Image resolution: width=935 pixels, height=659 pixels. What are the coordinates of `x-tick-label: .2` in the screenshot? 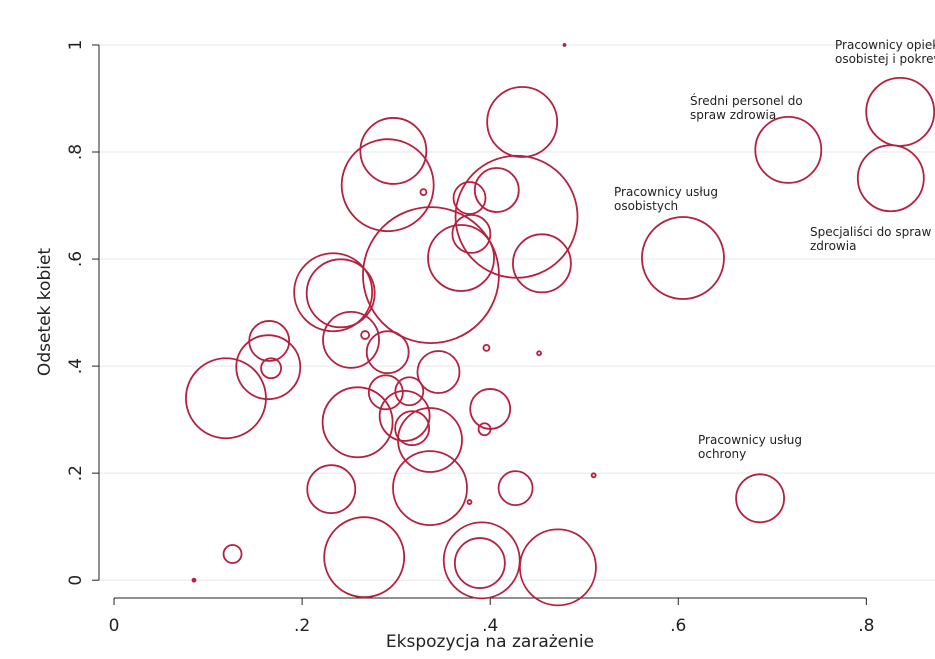 It's located at (302, 626).